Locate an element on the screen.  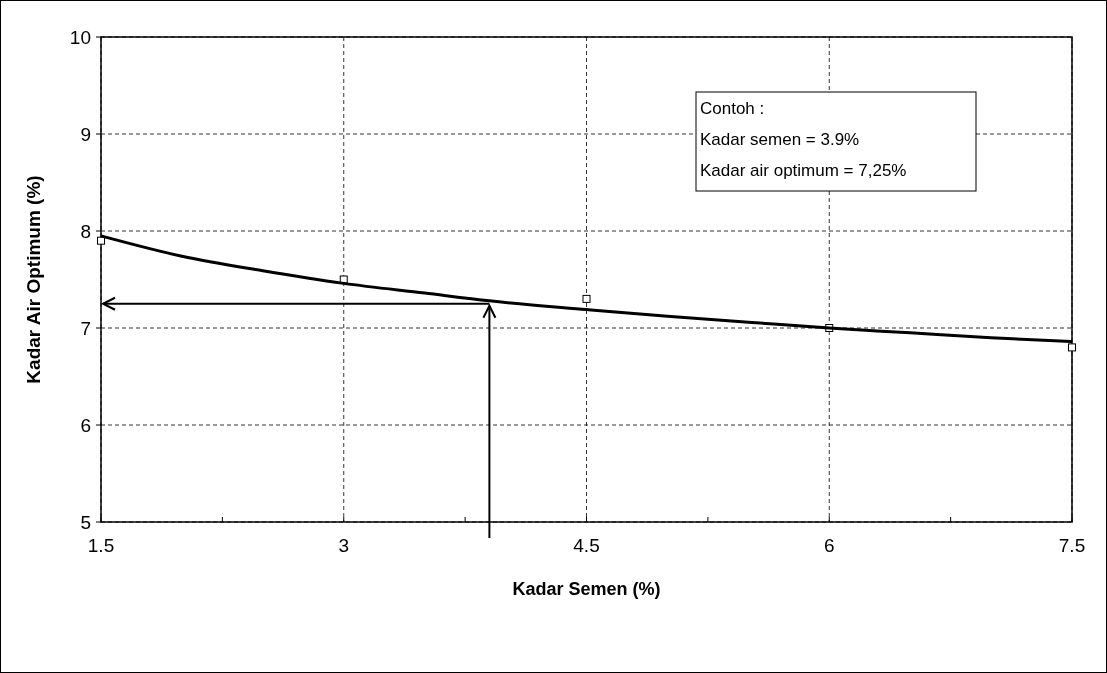
x-tick-label: 1.5 is located at coordinates (101, 545).